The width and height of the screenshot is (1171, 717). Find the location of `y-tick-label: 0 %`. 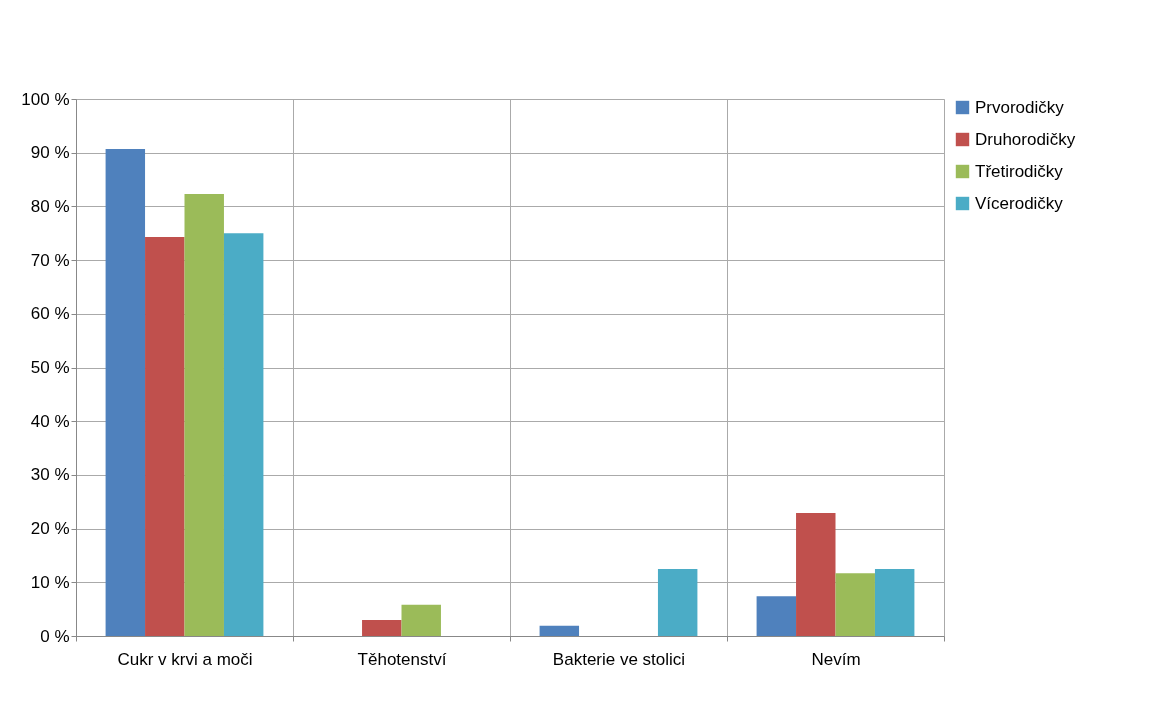

y-tick-label: 0 % is located at coordinates (55, 636).